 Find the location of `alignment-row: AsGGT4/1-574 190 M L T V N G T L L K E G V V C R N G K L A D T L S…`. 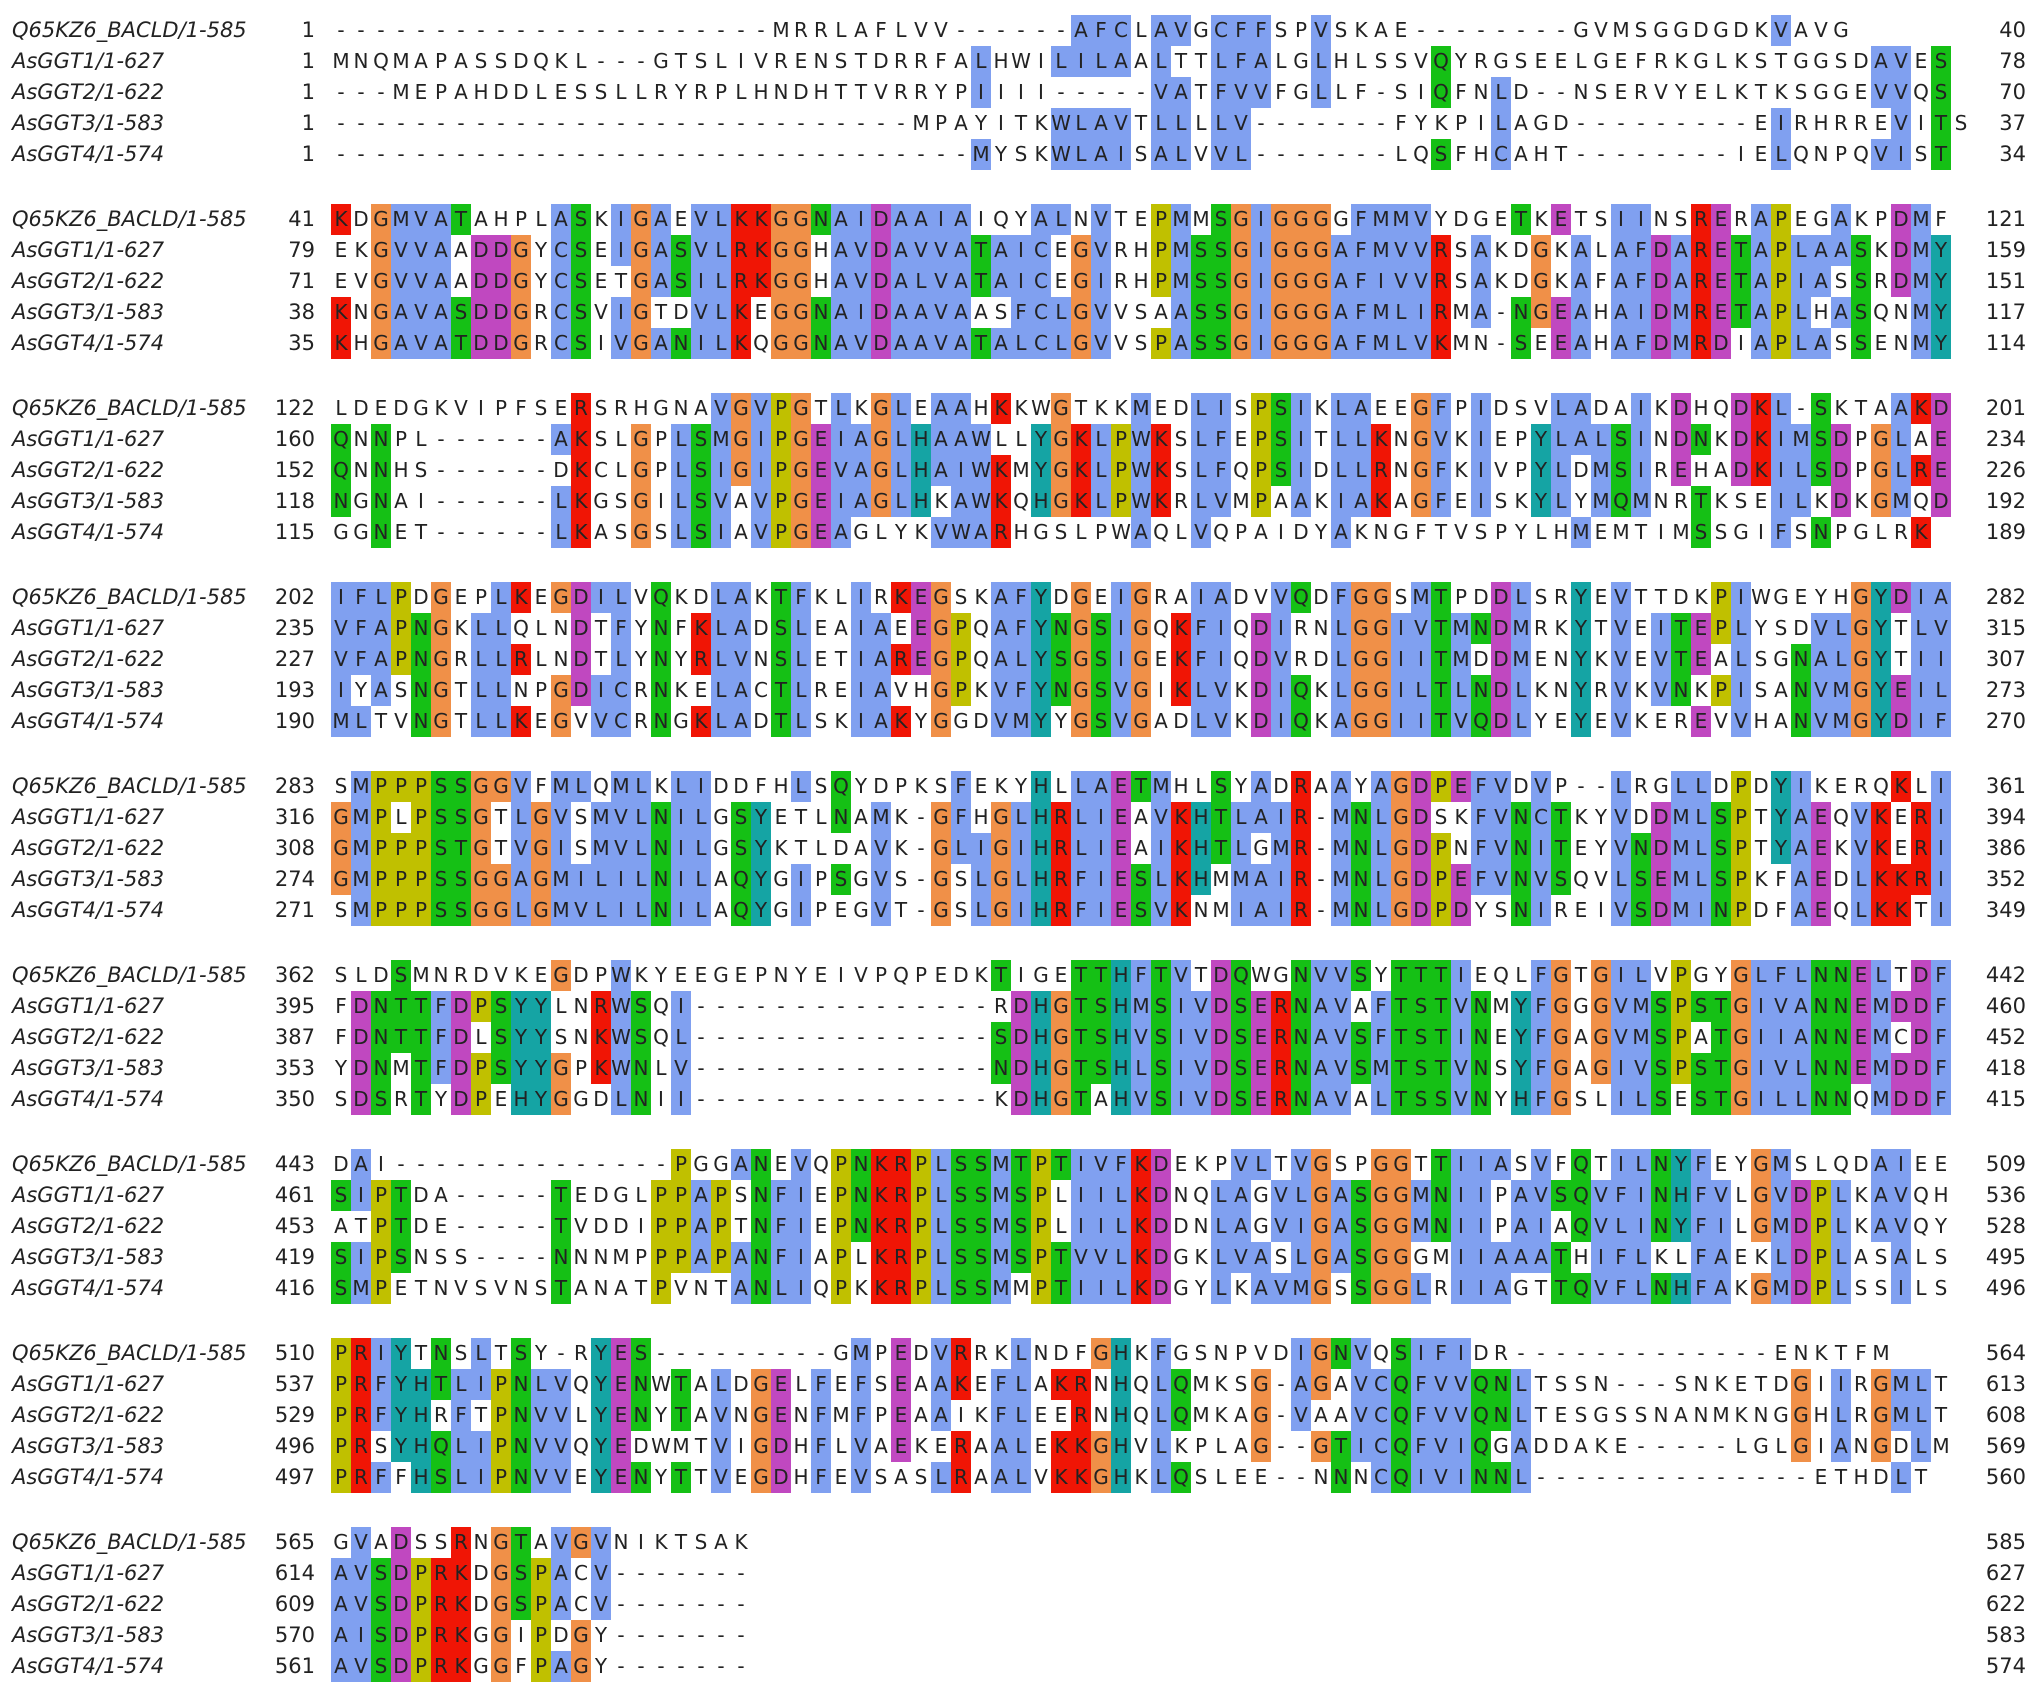

alignment-row: AsGGT4/1-574 190 M L T V N G T L L K E G V V C R N G K L A D T L S… is located at coordinates (1015, 721).